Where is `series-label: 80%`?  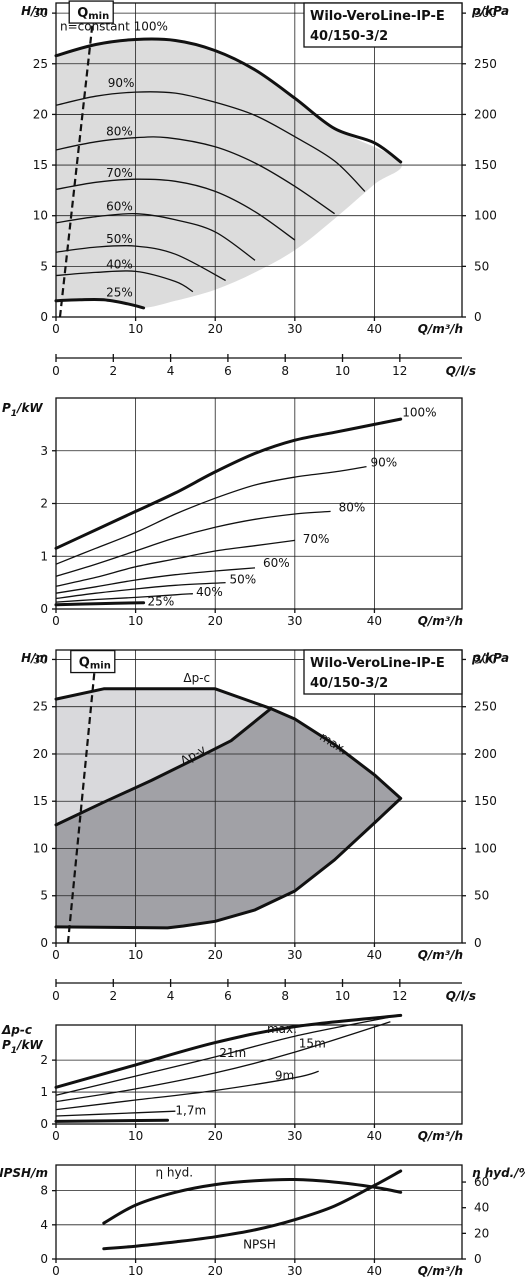 series-label: 80% is located at coordinates (119, 132).